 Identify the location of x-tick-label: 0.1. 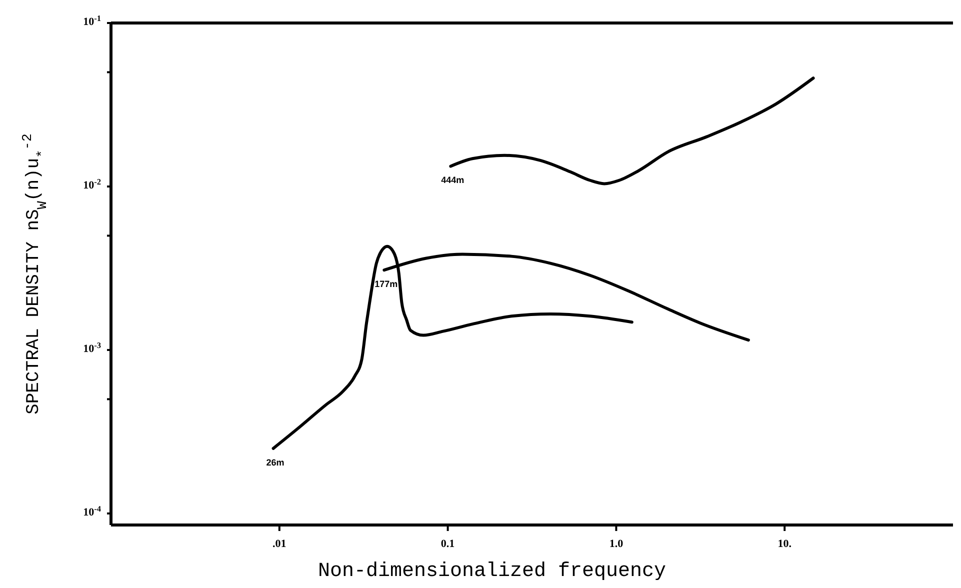
(447, 544).